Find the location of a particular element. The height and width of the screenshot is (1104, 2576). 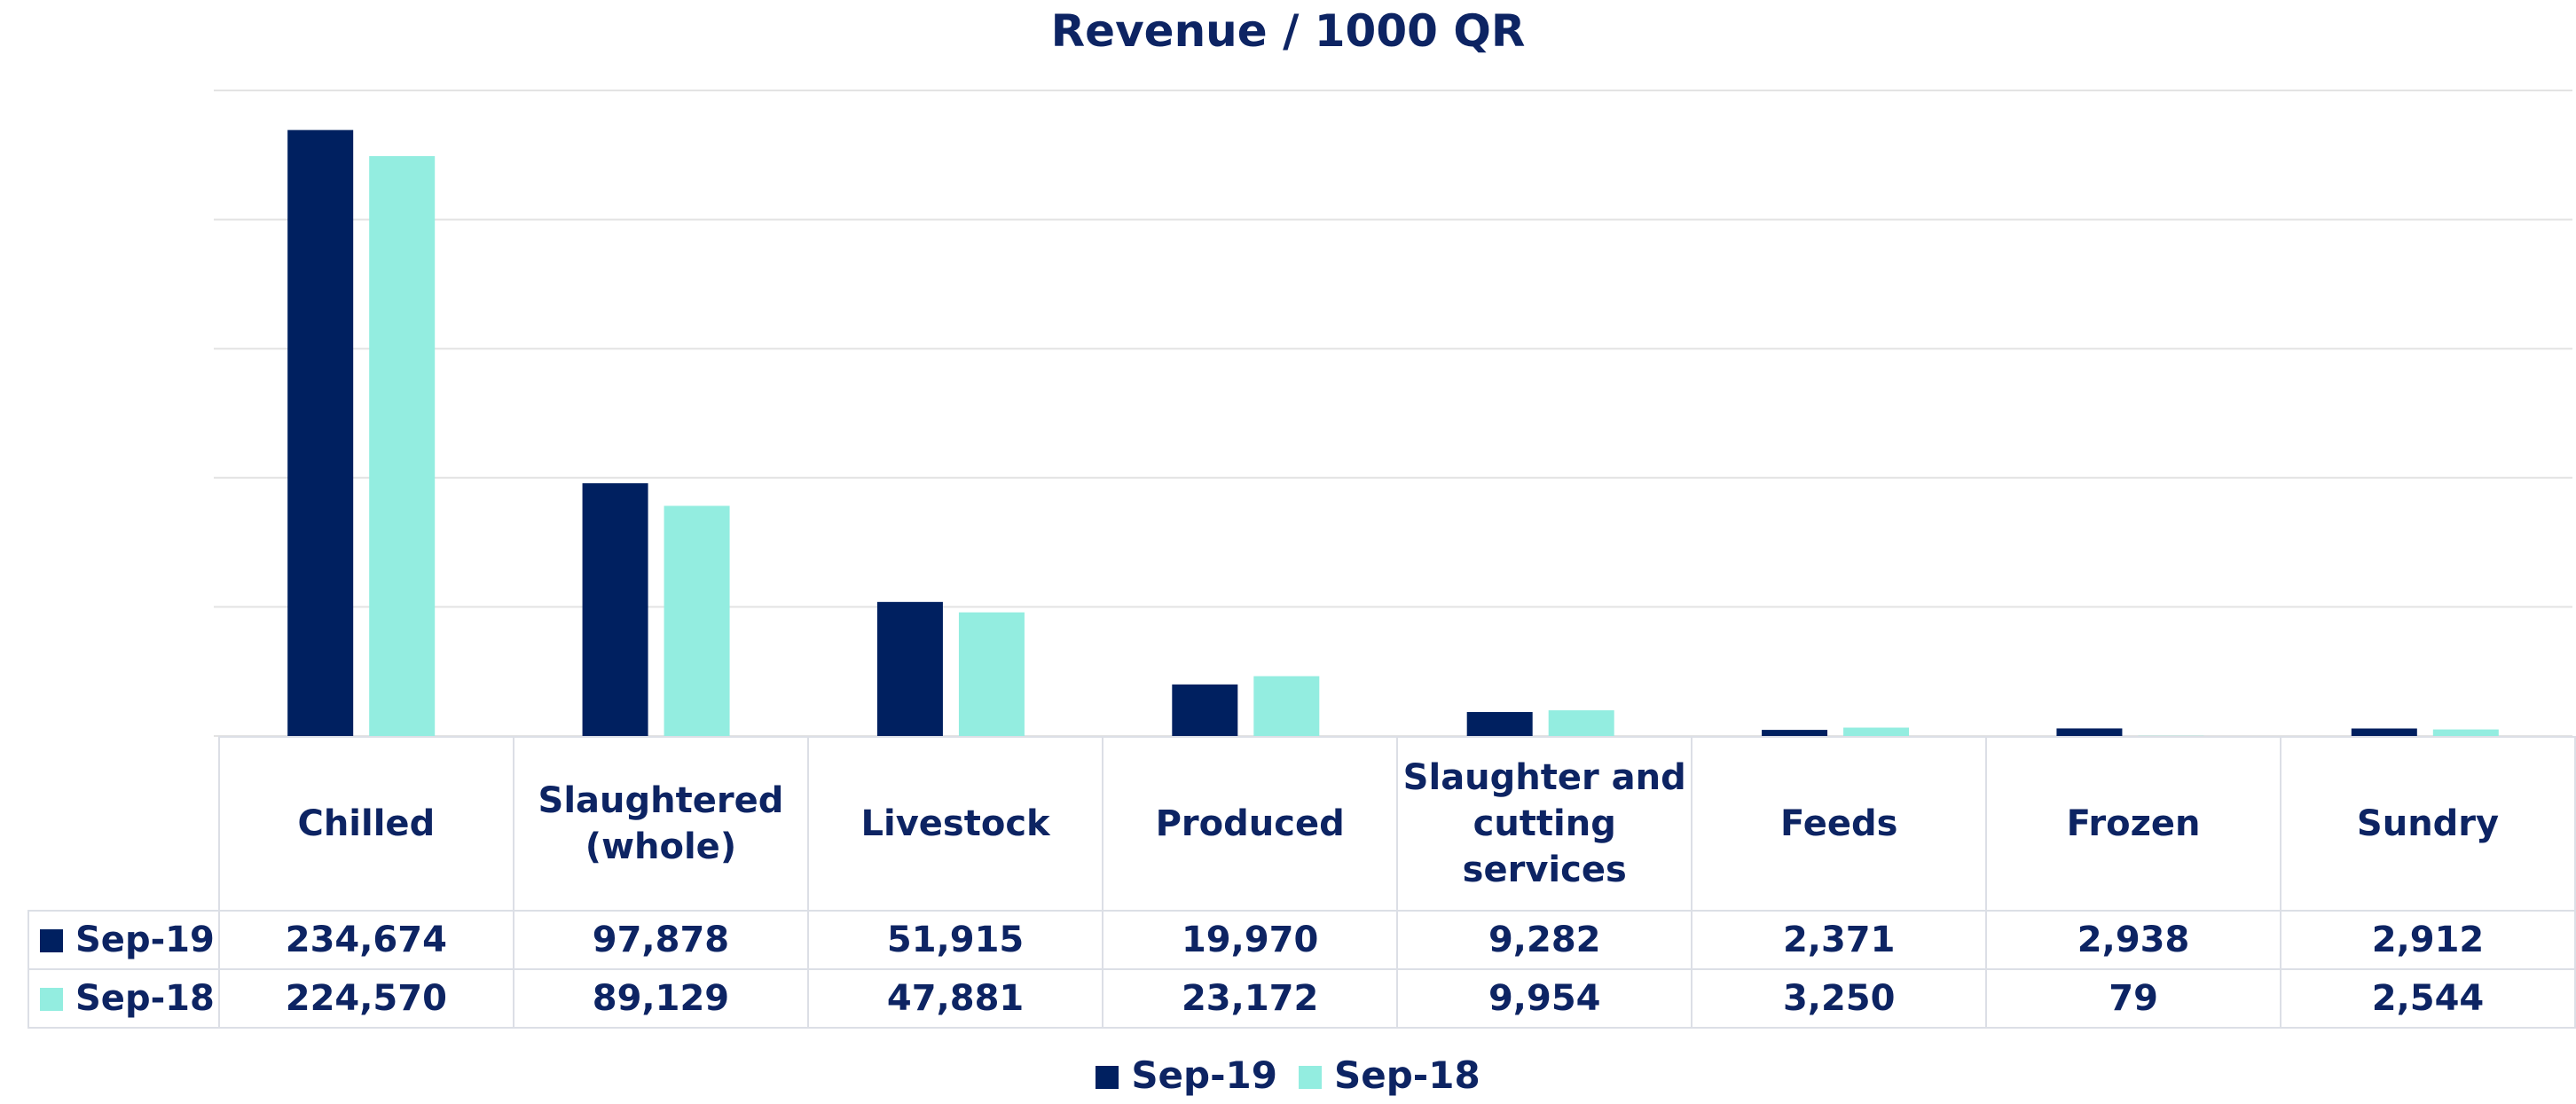

data-label: 2,544 is located at coordinates (2428, 999).